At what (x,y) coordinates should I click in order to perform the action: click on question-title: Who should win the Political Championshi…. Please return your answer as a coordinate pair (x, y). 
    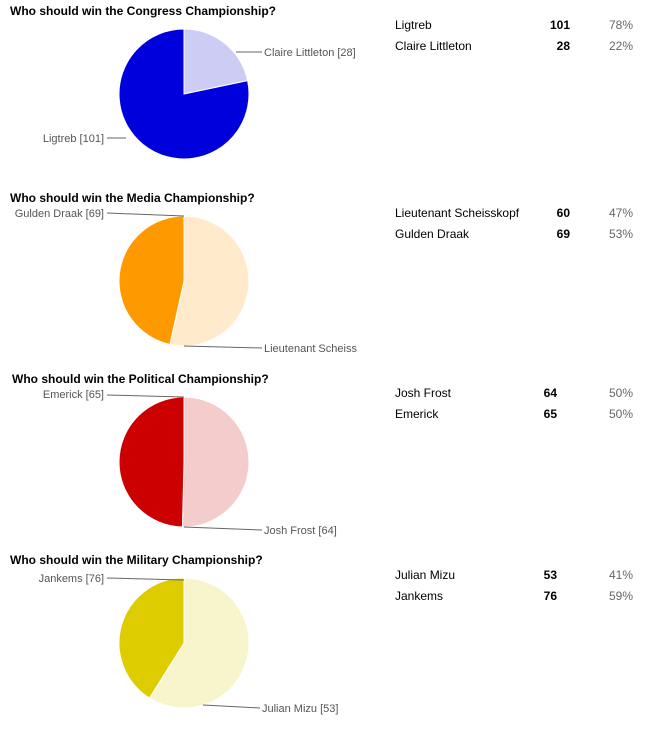
    Looking at the image, I should click on (140, 379).